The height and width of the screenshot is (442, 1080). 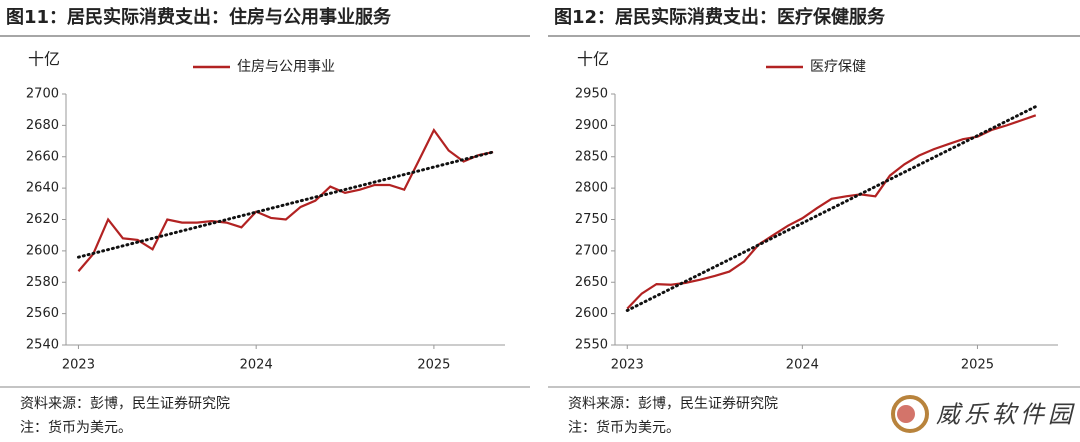 I want to click on y-tick-label: 2540, so click(x=42, y=345).